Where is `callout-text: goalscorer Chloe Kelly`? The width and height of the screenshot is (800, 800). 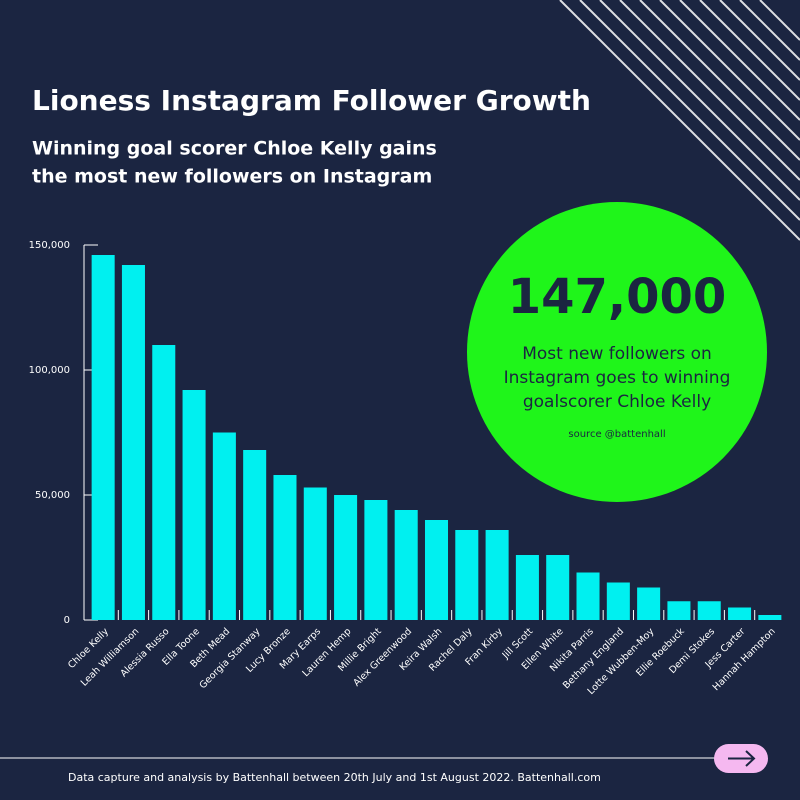
callout-text: goalscorer Chloe Kelly is located at coordinates (617, 402).